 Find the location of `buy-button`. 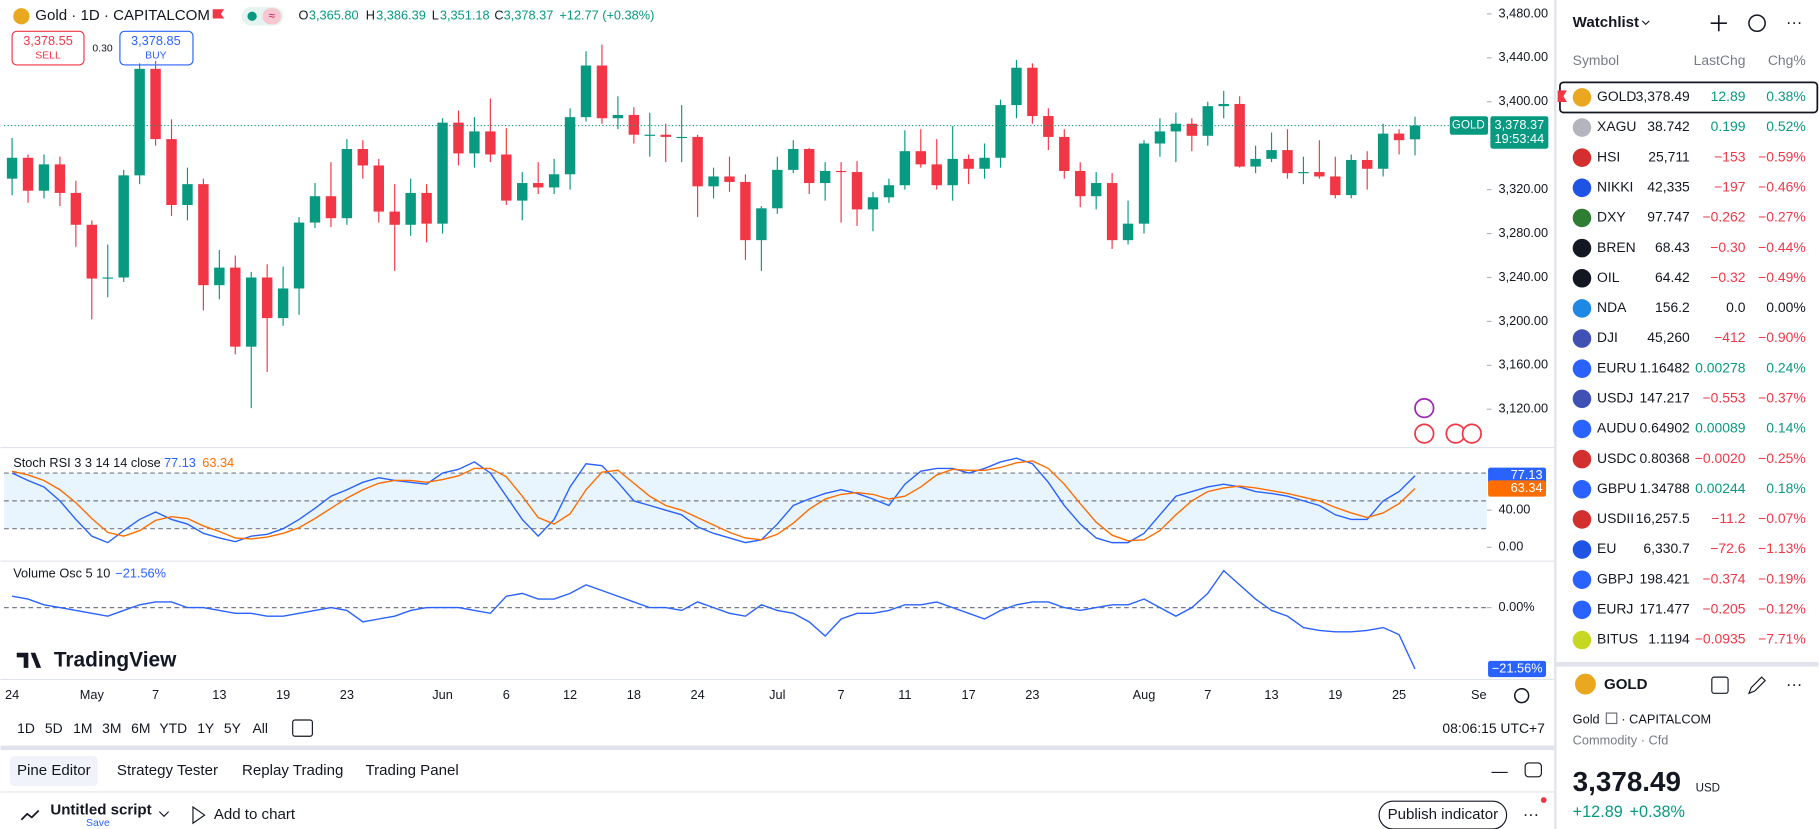

buy-button is located at coordinates (156, 48).